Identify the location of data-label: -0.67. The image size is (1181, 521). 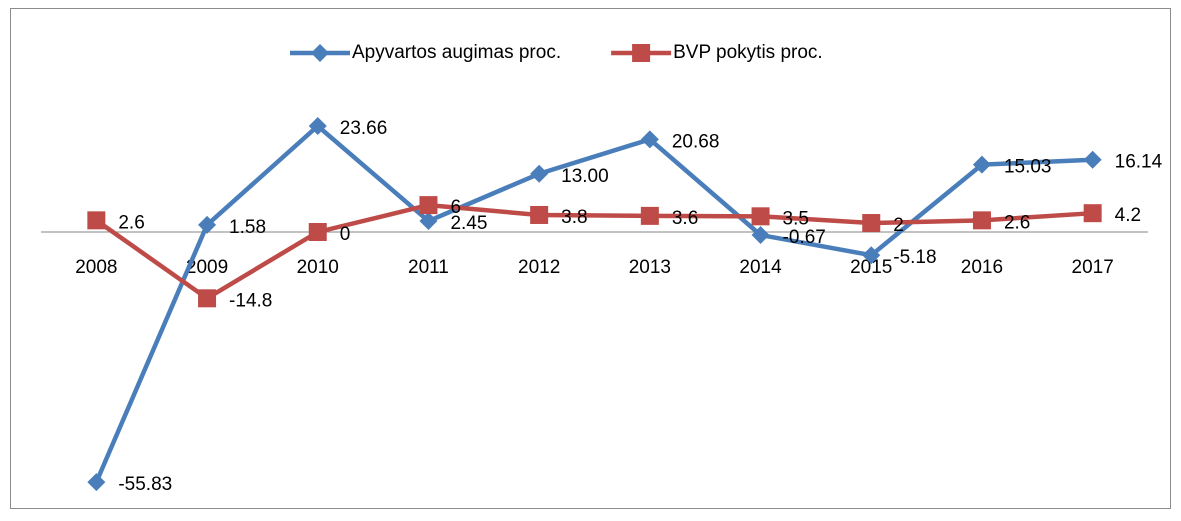
(804, 237).